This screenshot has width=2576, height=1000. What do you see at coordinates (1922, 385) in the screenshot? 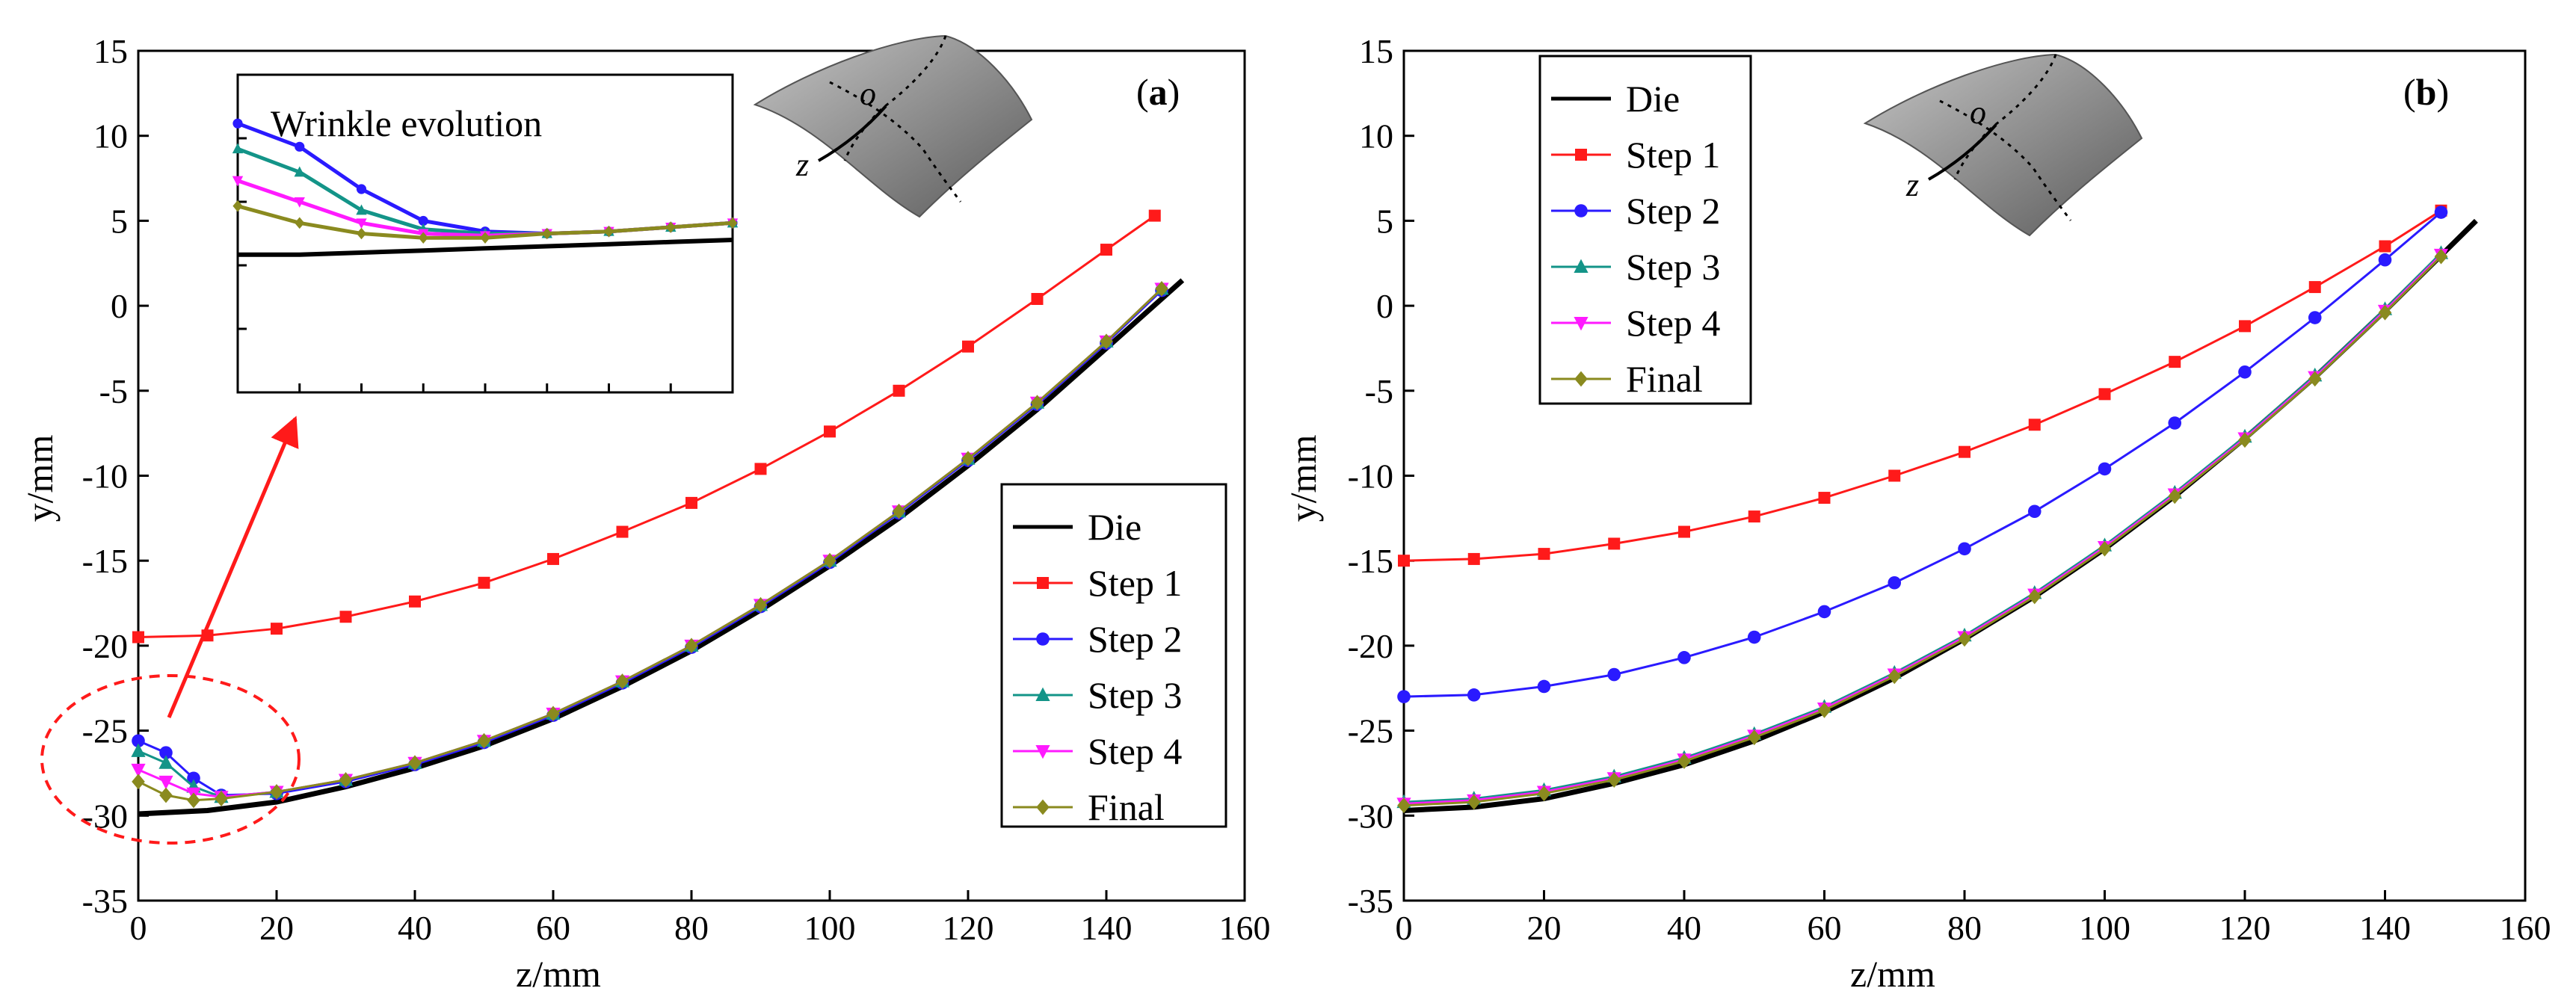
I see `series-step-1-line` at bounding box center [1922, 385].